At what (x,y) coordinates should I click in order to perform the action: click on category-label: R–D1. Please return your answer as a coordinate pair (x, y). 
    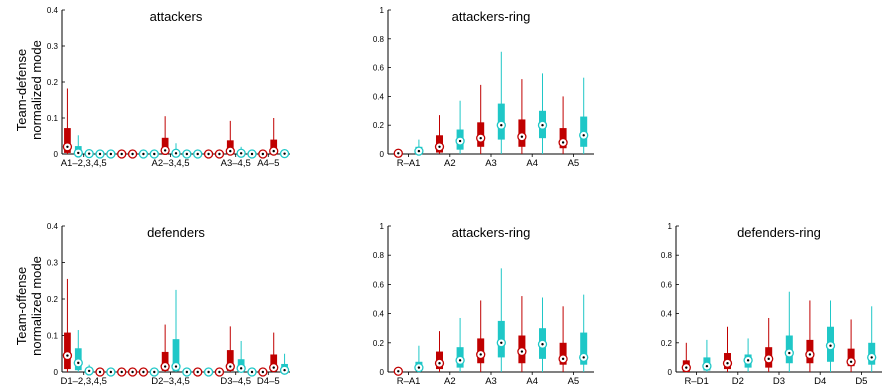
    Looking at the image, I should click on (696, 381).